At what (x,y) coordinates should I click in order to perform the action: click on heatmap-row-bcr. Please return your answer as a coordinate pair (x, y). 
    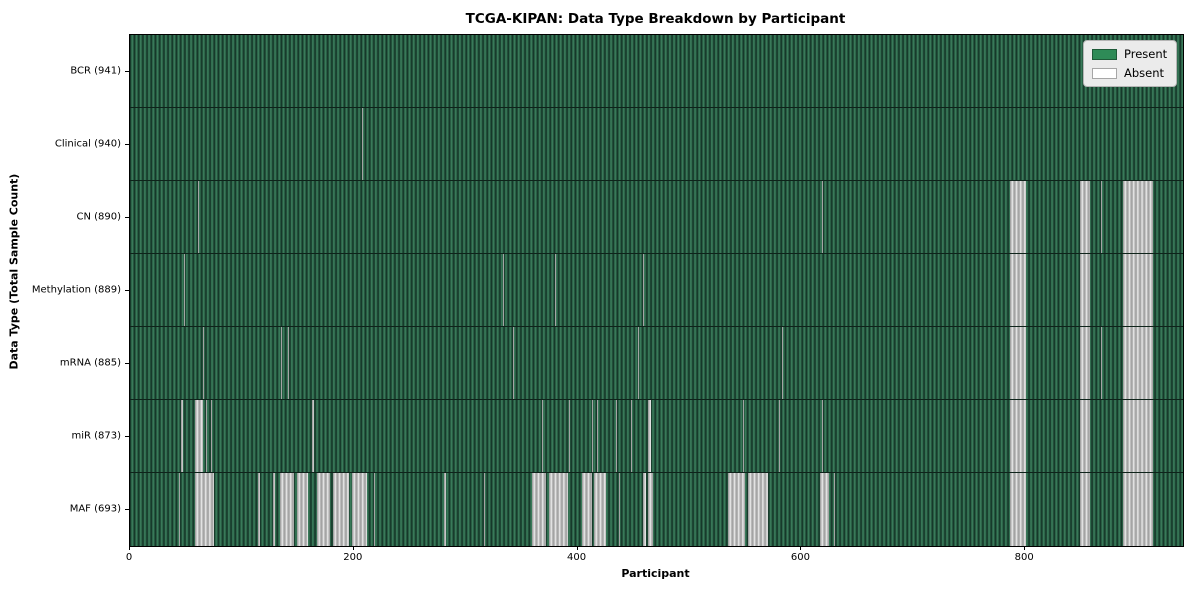
    Looking at the image, I should click on (656, 71).